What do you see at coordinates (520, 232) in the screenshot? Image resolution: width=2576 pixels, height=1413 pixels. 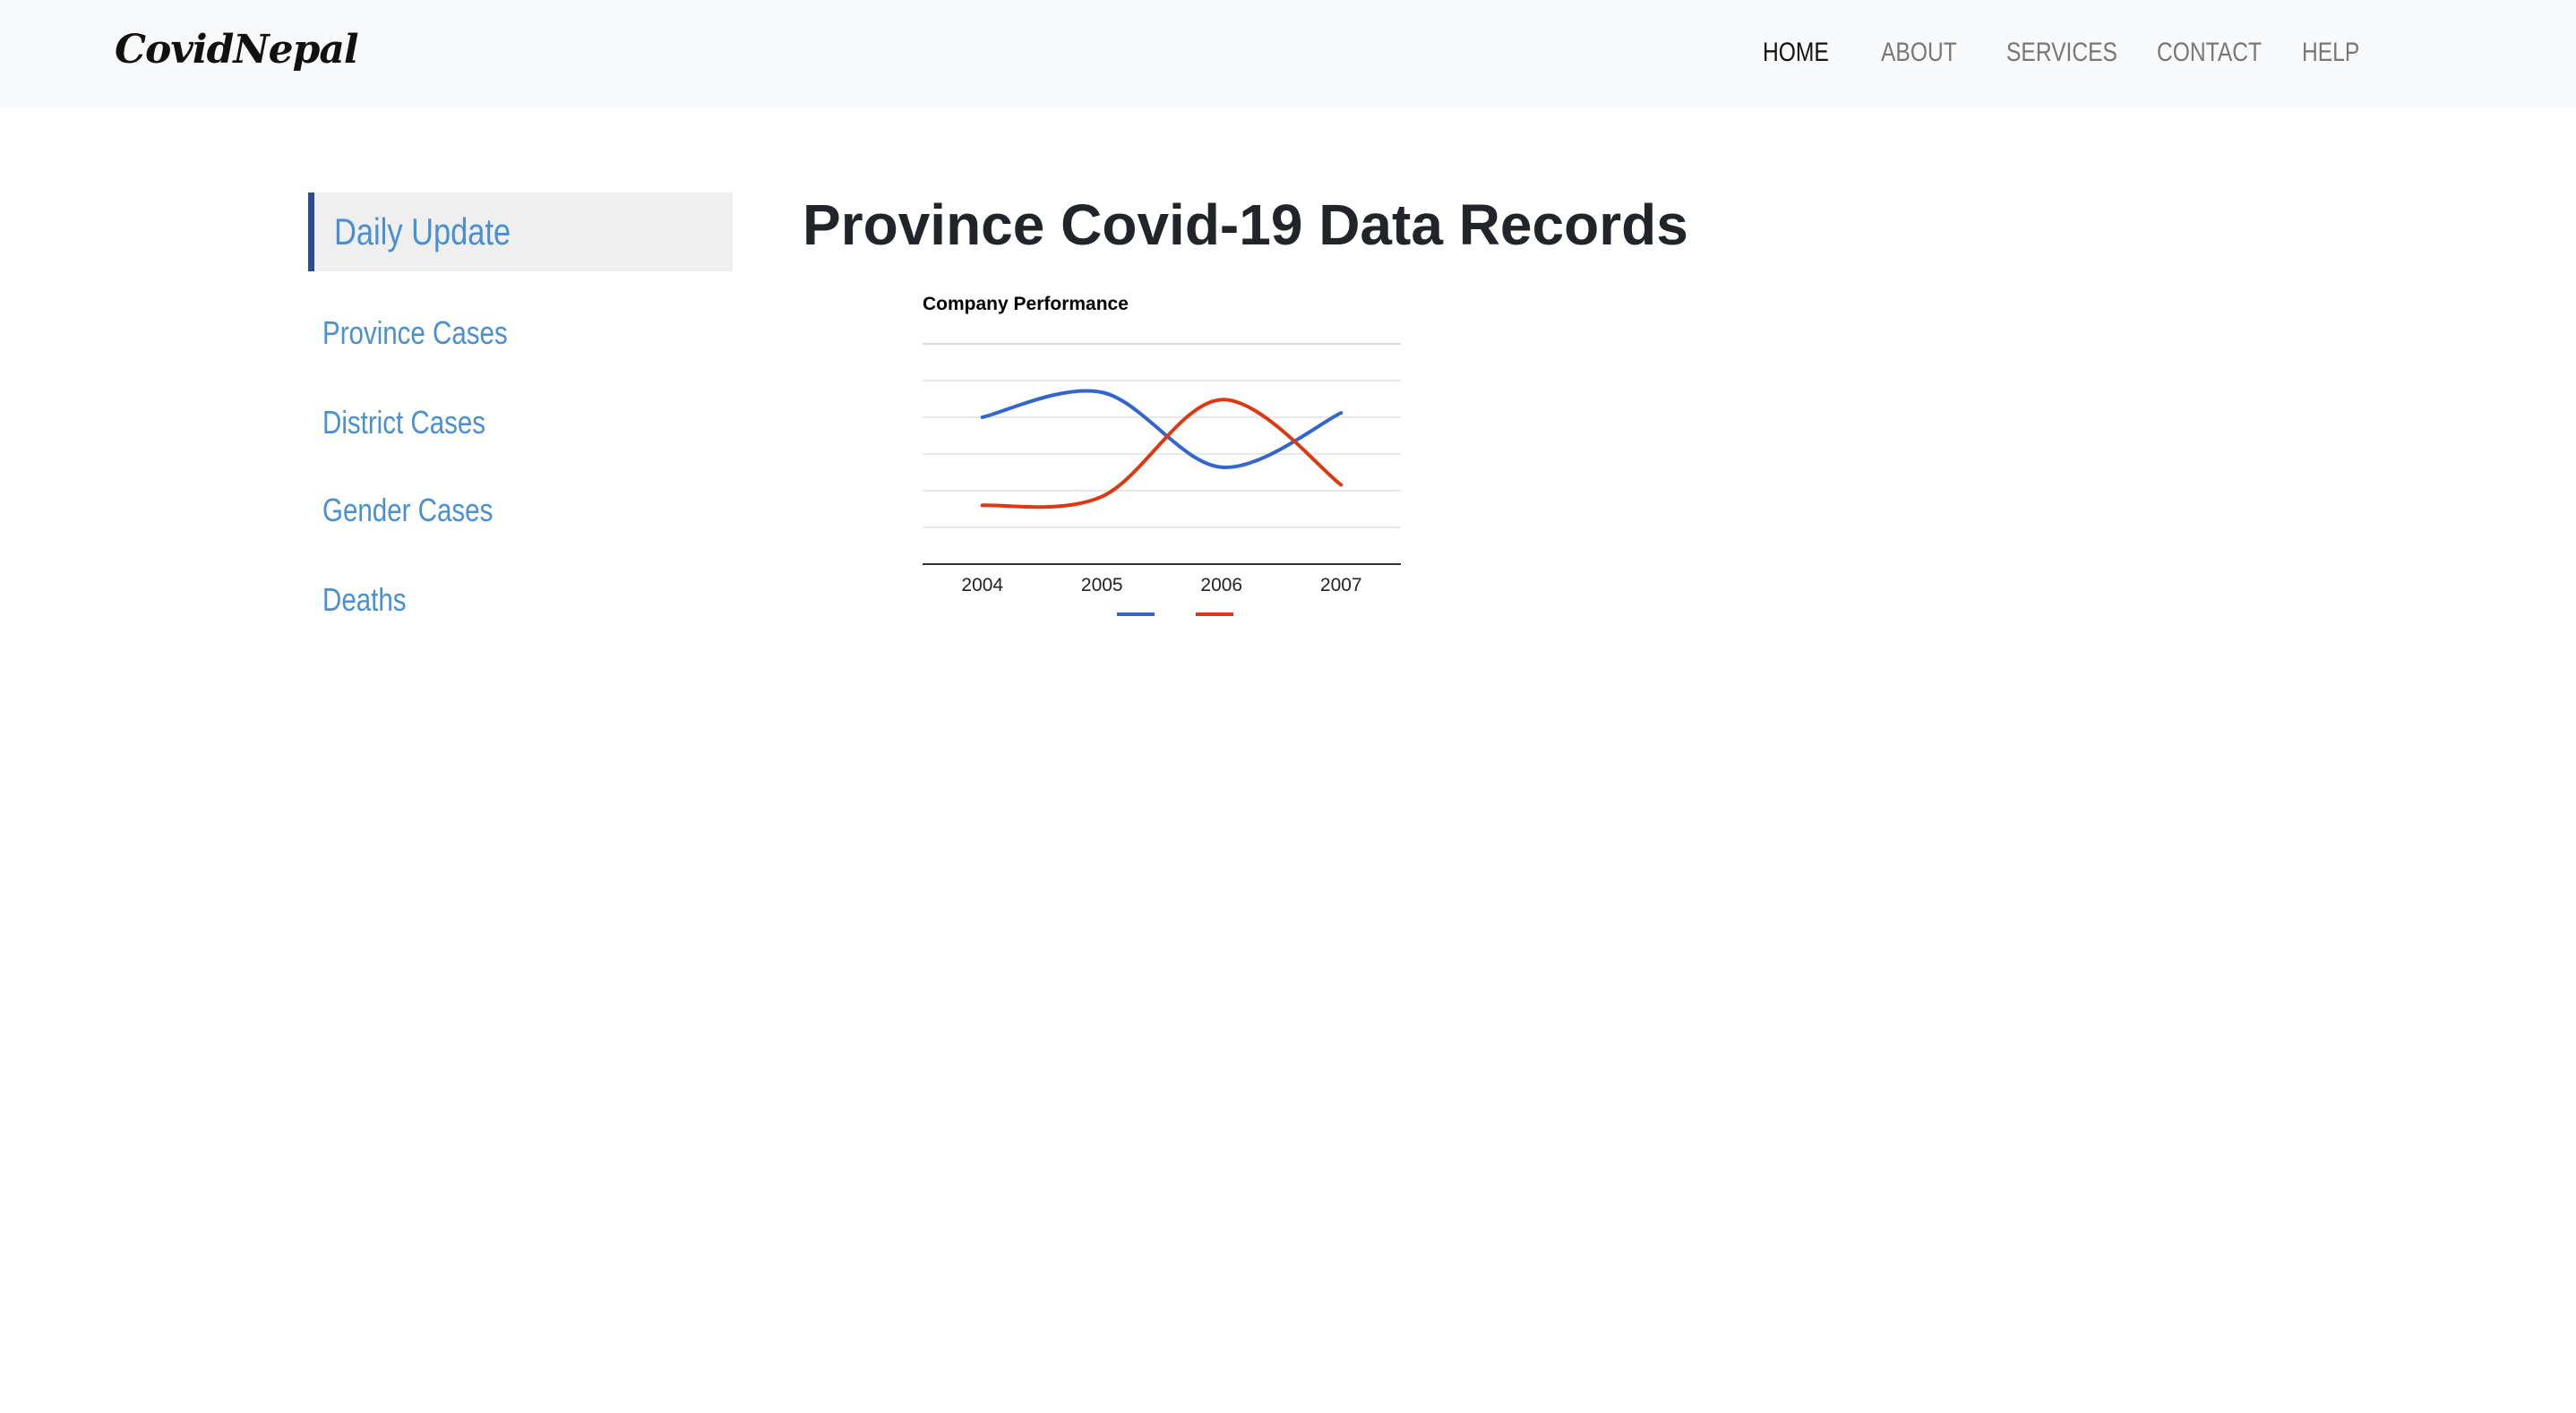 I see `sidebar-item-daily-update: Daily Update` at bounding box center [520, 232].